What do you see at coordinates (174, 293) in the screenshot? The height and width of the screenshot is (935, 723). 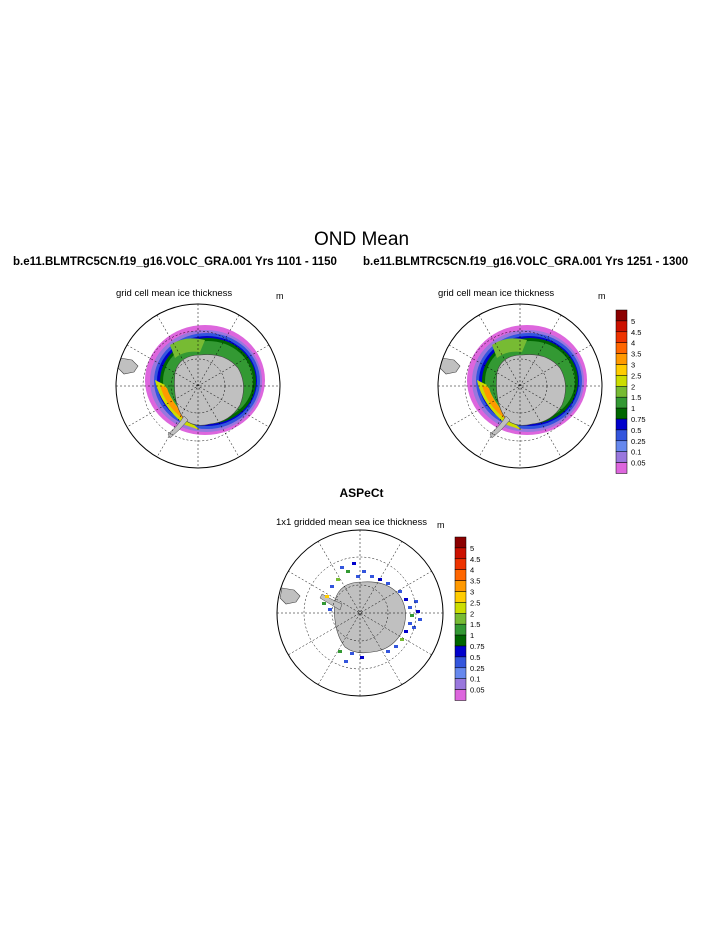 I see `left-field-title: grid cell mean ice thickness` at bounding box center [174, 293].